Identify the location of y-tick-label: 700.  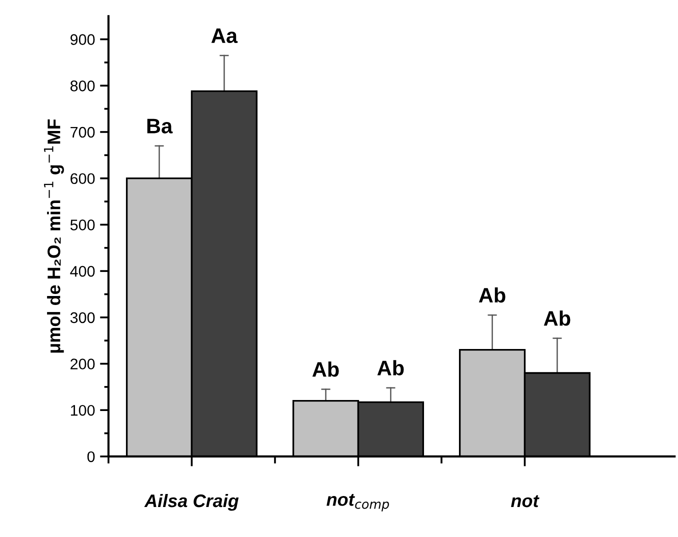
(82, 132).